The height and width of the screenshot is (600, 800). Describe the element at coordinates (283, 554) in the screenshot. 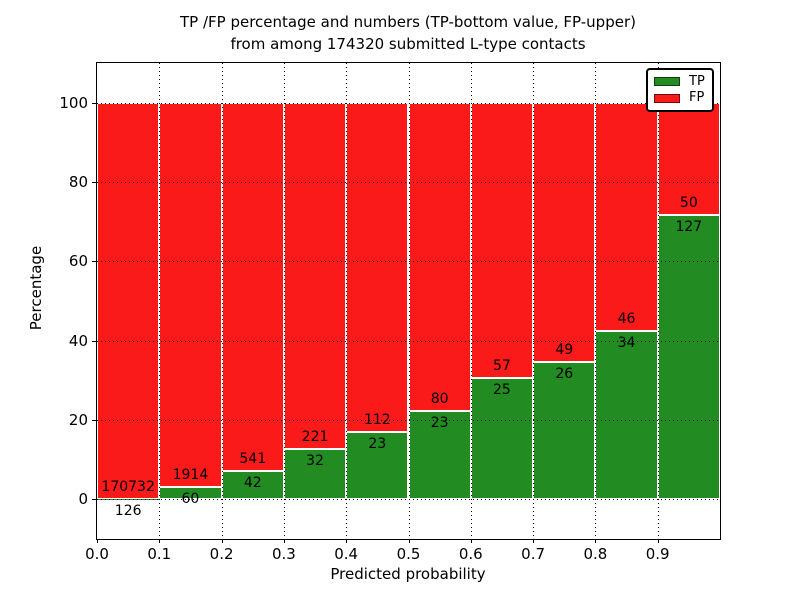

I see `x-tick-label: 0.3` at that location.